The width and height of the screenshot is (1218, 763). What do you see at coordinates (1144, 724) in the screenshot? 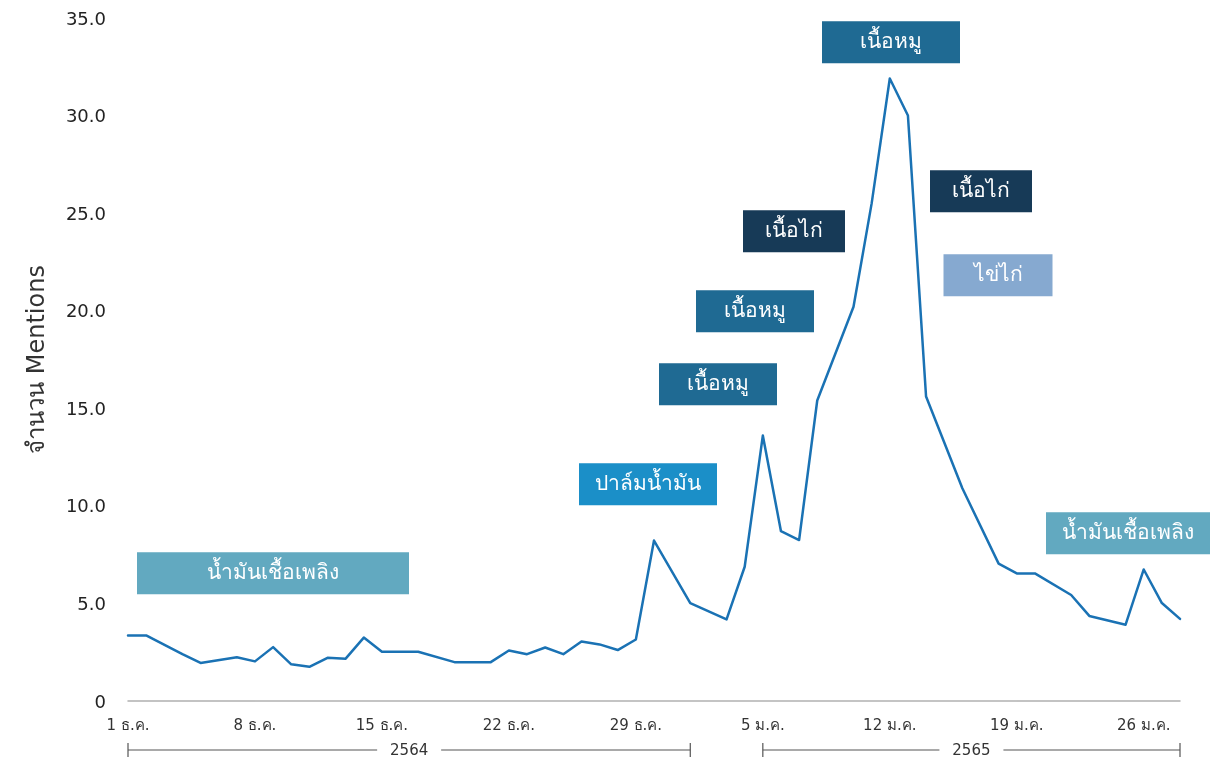
I see `x-tick-label: 26 ม.ค.` at bounding box center [1144, 724].